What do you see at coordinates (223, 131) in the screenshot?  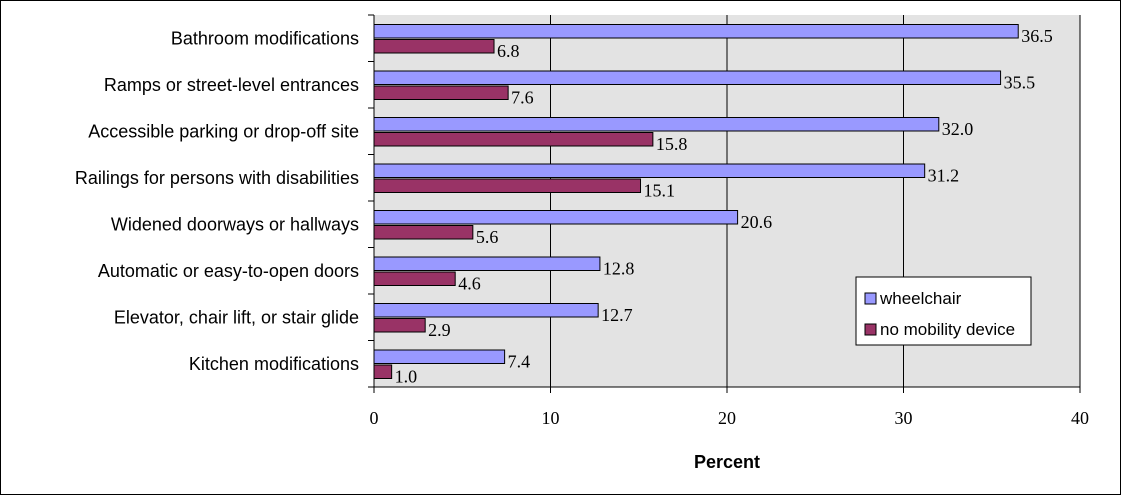 I see `category-label: Accessible parking or drop-off site` at bounding box center [223, 131].